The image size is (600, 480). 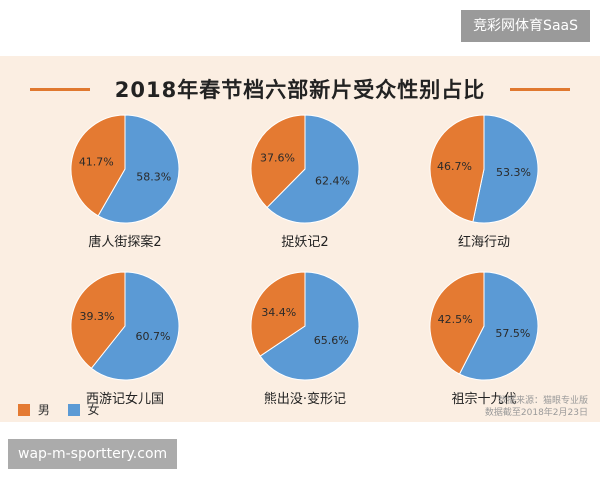 I want to click on pie-chart: 57.5% 42.5%, so click(x=484, y=326).